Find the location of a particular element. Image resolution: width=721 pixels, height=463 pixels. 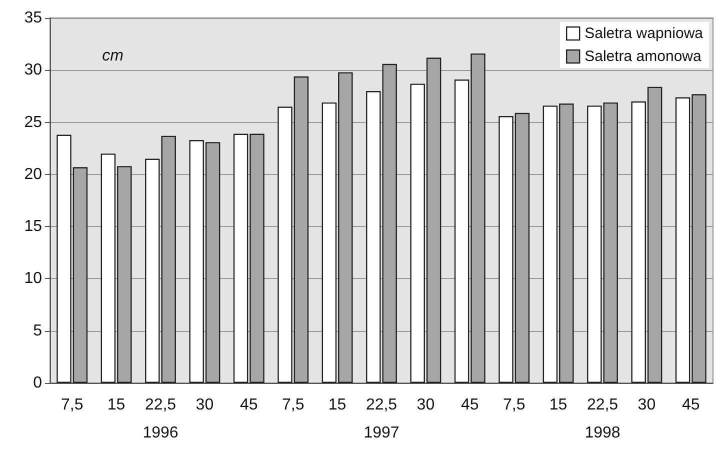

legend-label: Saletra amonowa is located at coordinates (643, 56).